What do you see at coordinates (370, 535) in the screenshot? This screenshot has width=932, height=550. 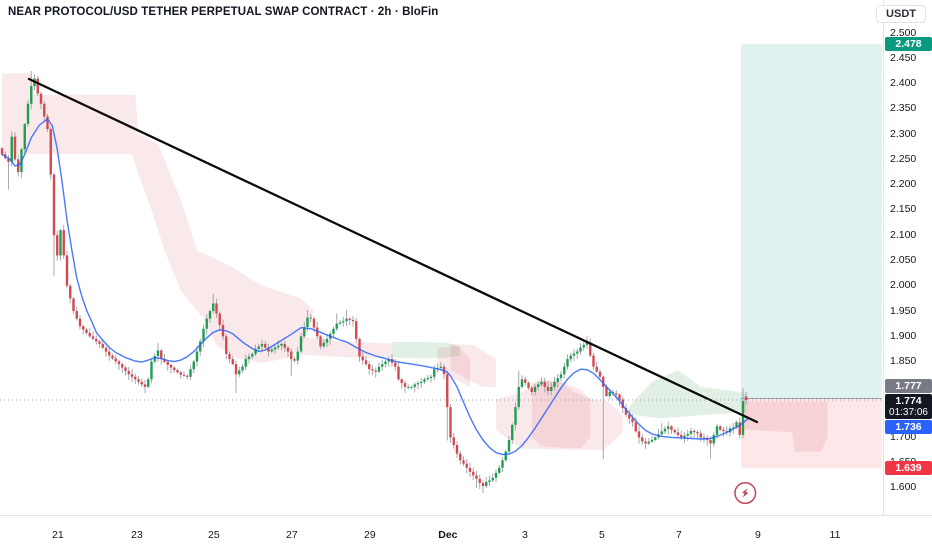 I see `time-tick-label: 29` at bounding box center [370, 535].